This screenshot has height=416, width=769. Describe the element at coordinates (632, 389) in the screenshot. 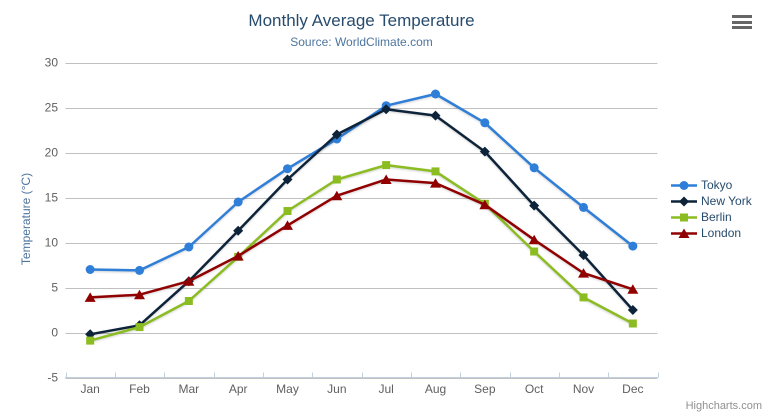

I see `x-axis-label: Dec` at that location.